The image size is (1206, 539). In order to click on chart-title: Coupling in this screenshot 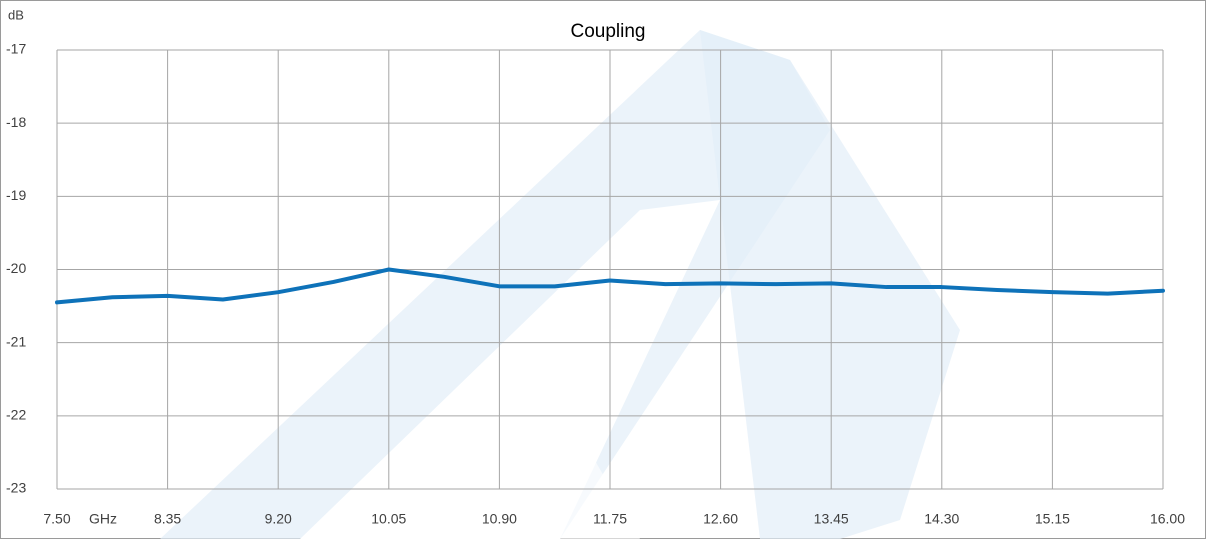, I will do `click(608, 31)`.